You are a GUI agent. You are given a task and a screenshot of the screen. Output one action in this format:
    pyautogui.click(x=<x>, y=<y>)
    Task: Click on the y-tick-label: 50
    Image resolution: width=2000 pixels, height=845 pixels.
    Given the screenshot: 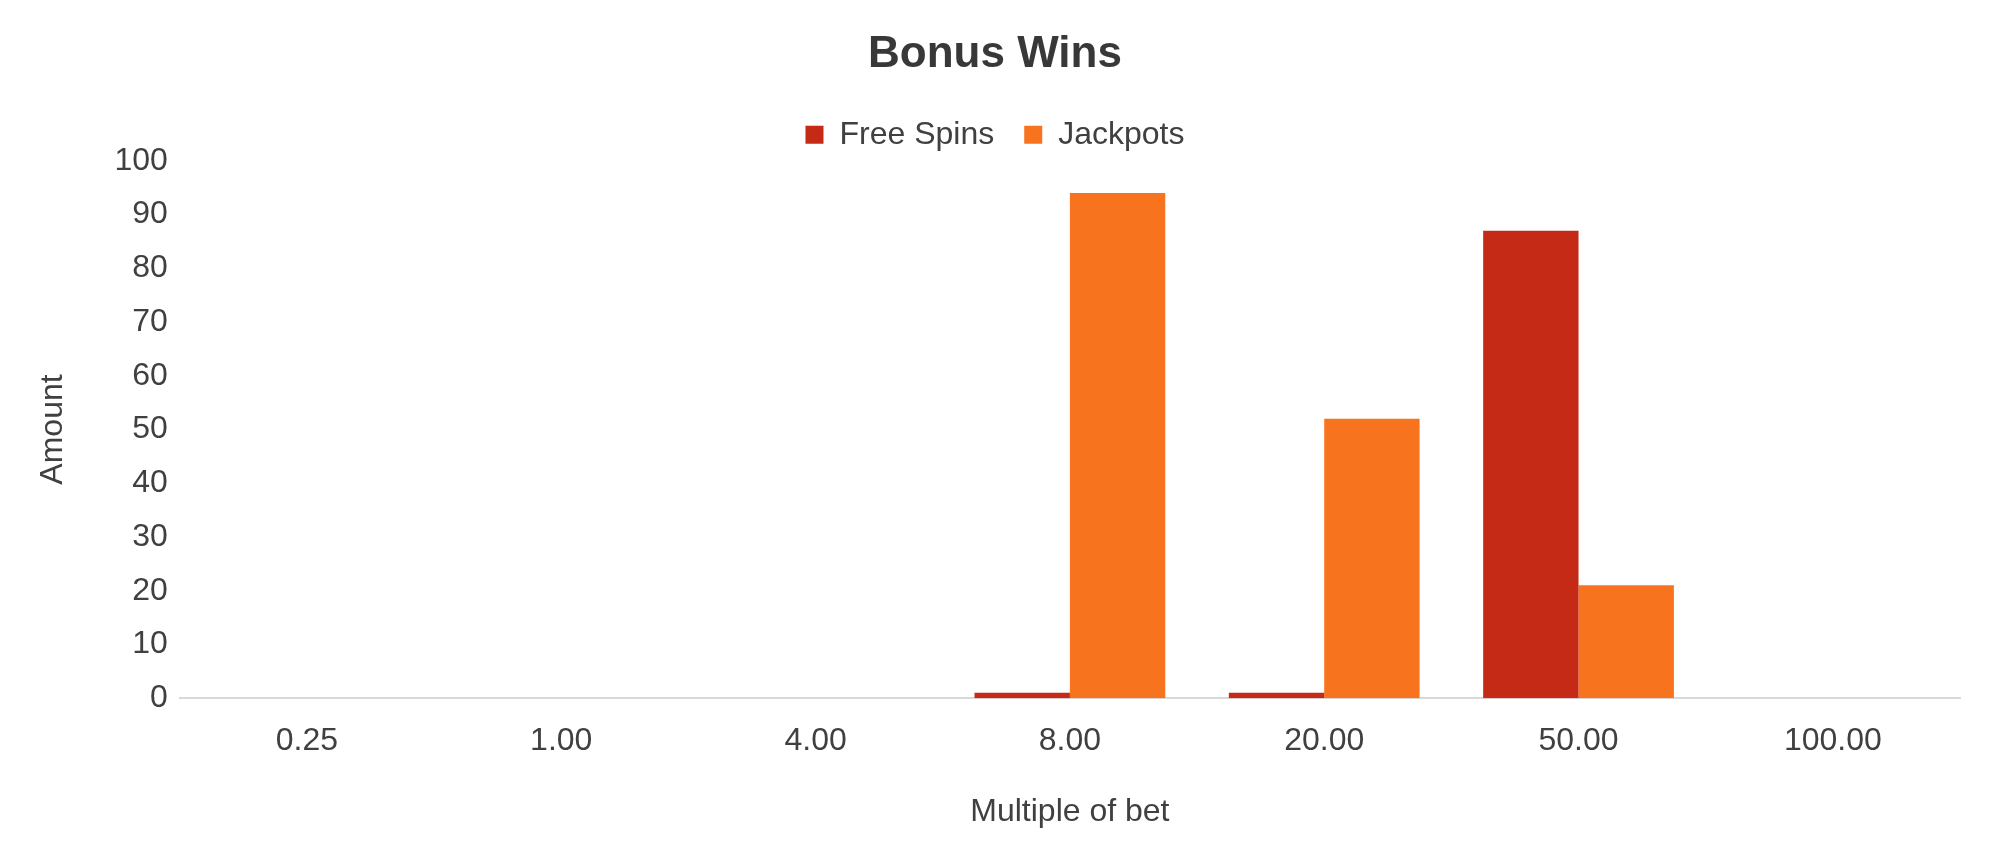 What is the action you would take?
    pyautogui.click(x=150, y=427)
    